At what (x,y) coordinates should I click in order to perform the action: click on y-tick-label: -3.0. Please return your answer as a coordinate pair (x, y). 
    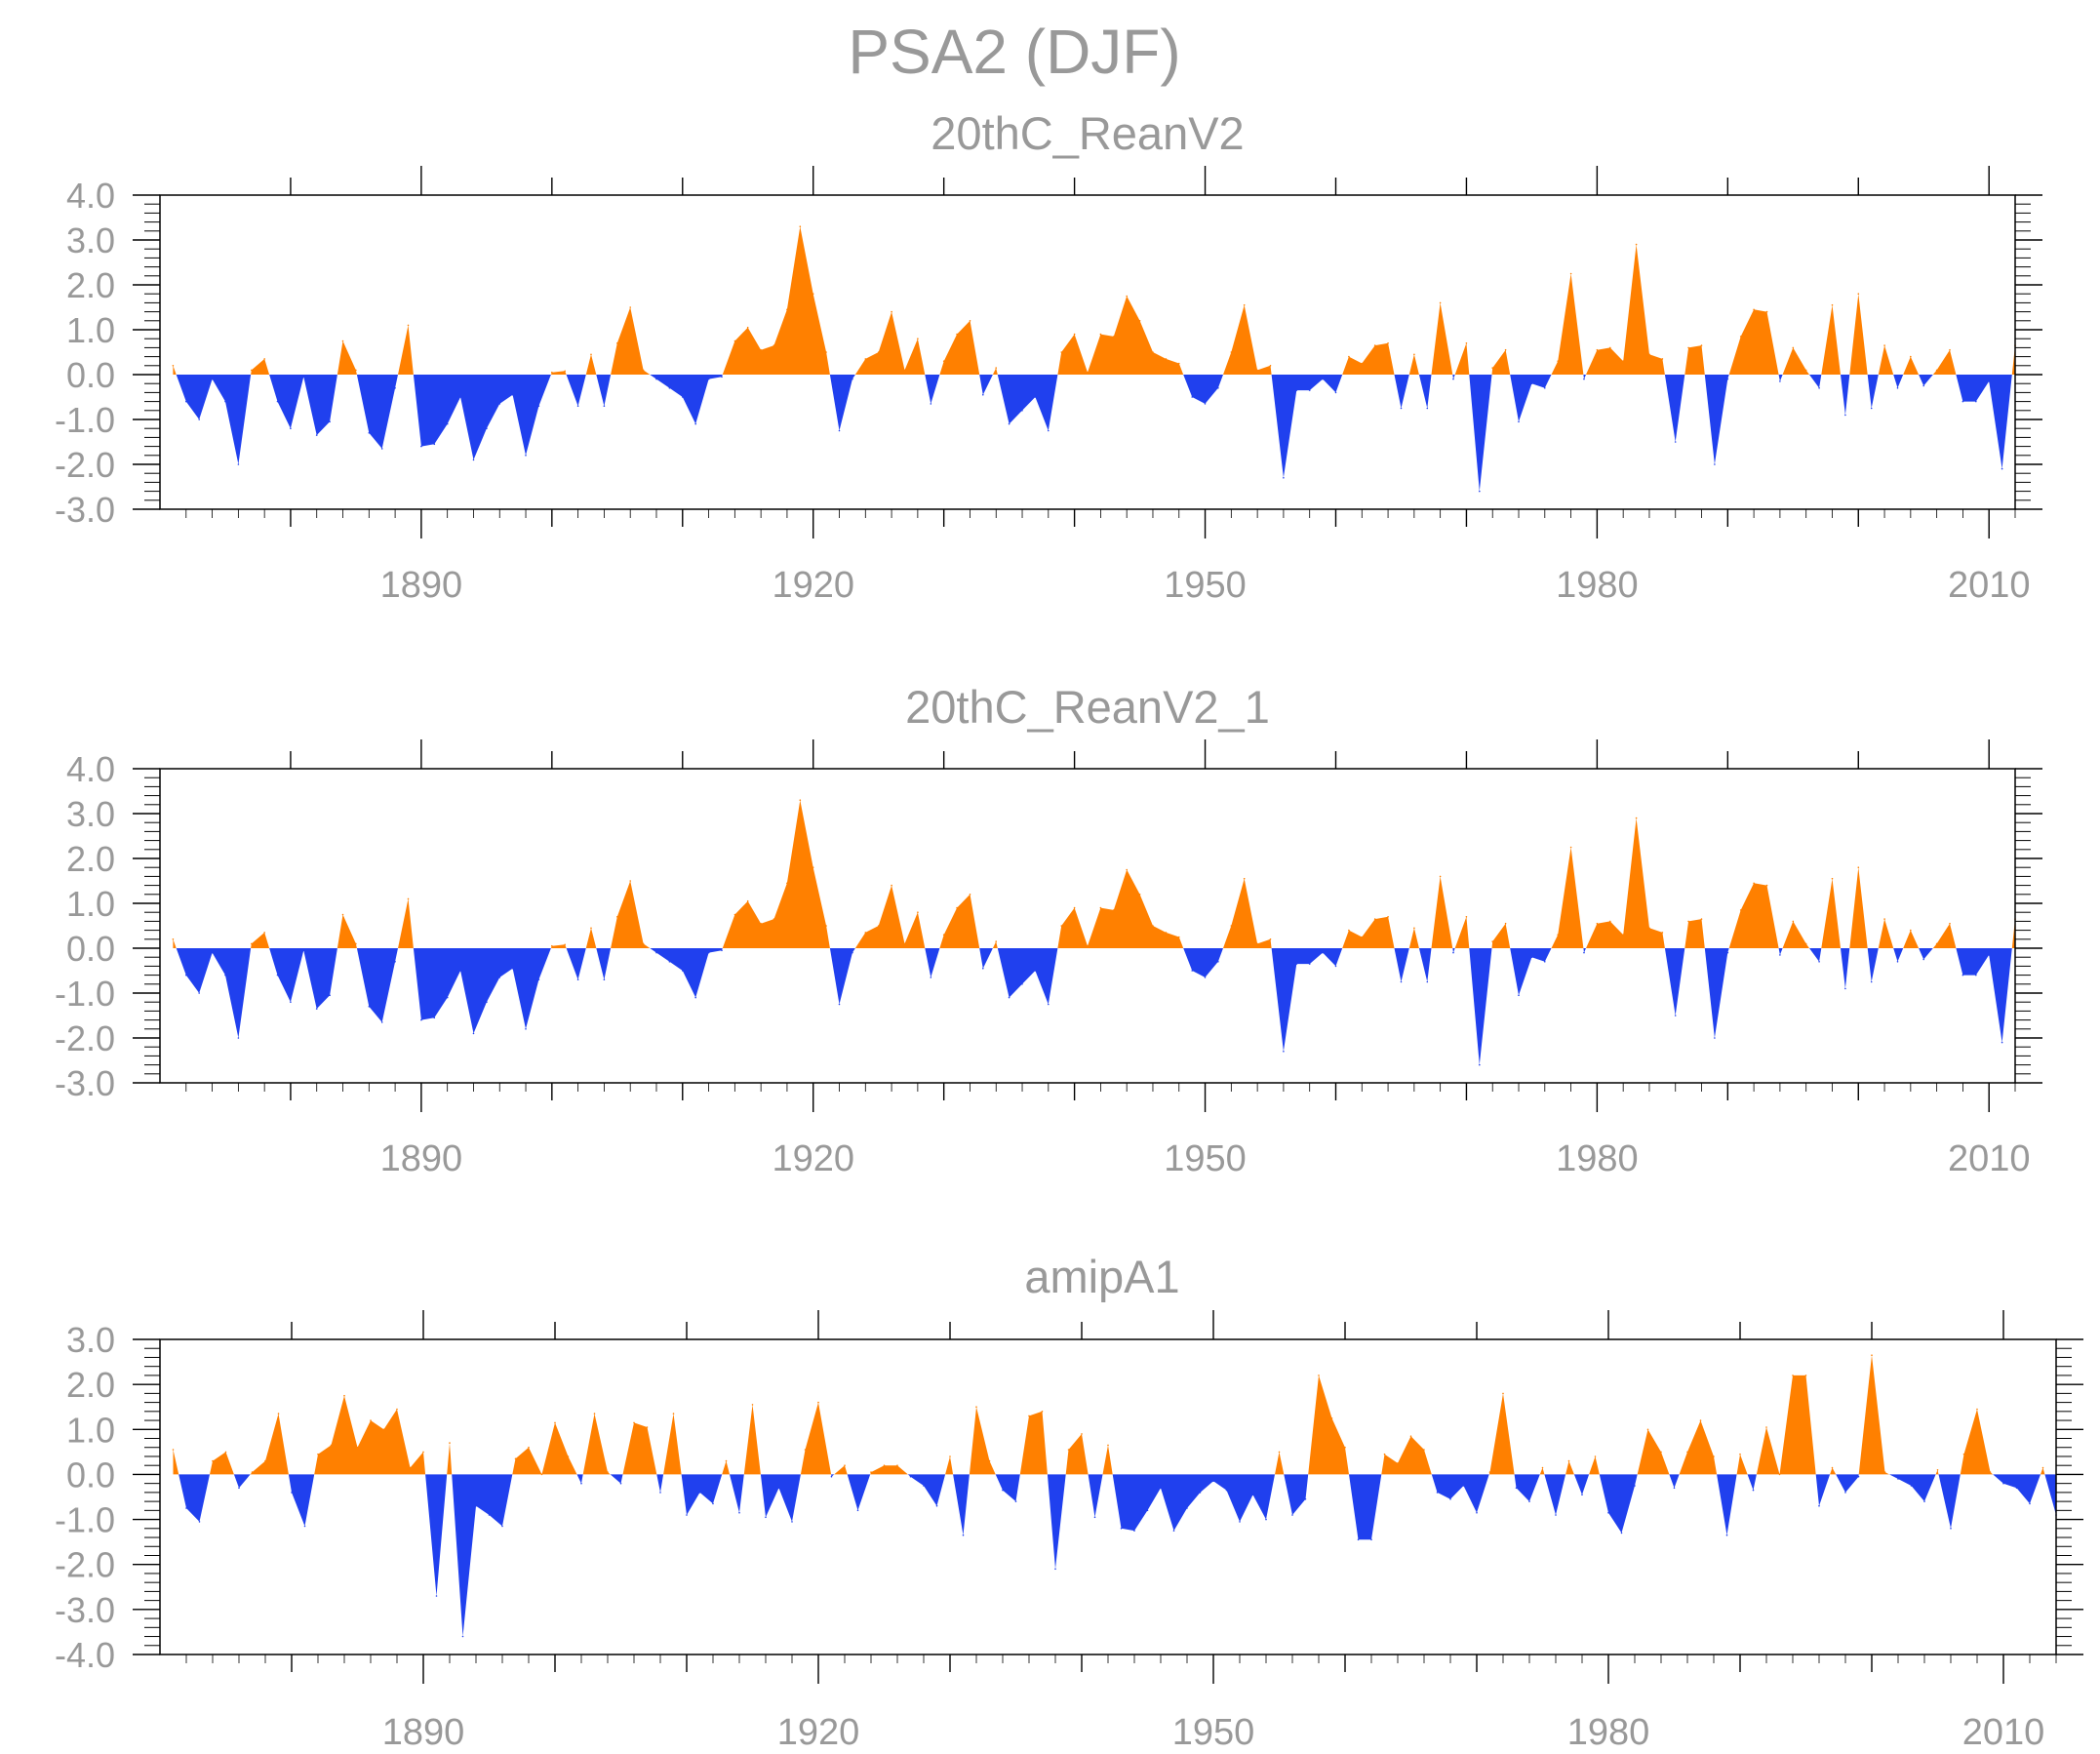
    Looking at the image, I should click on (85, 1083).